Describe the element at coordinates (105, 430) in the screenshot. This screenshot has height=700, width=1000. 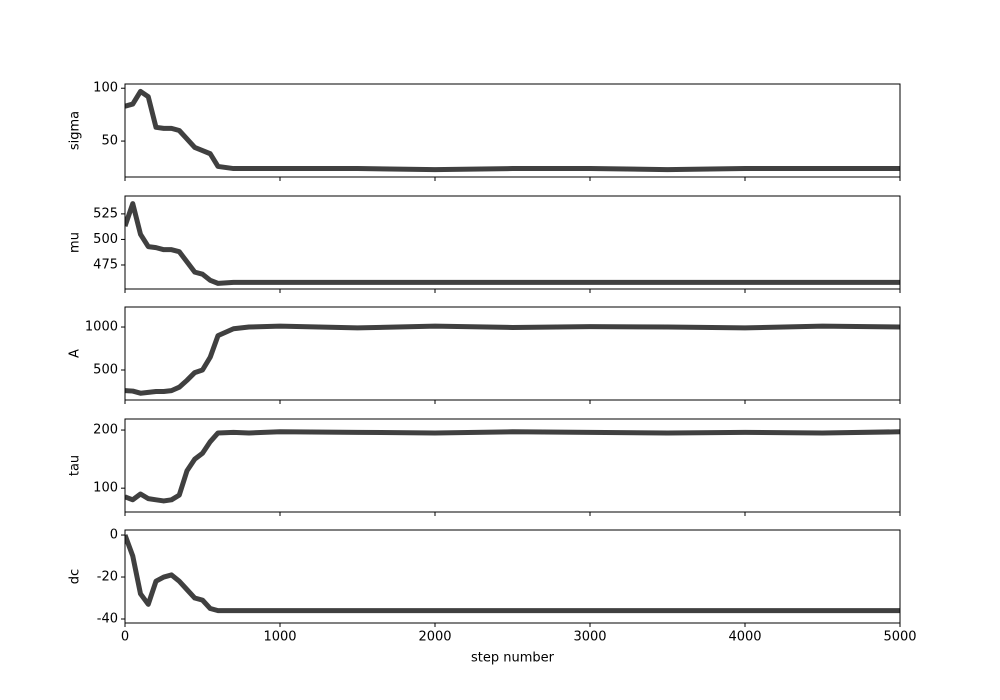
I see `y-tick-label: 200` at that location.